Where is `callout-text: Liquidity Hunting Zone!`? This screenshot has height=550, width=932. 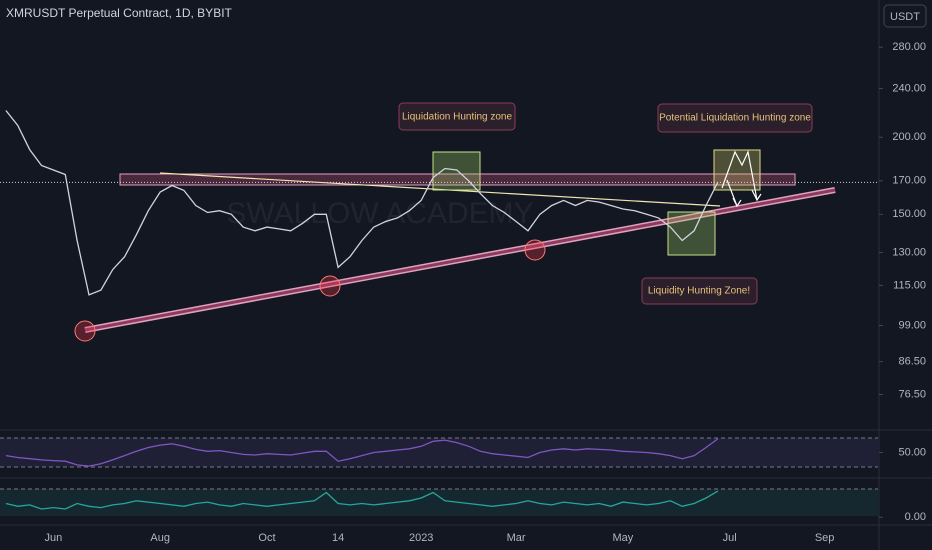
callout-text: Liquidity Hunting Zone! is located at coordinates (699, 291).